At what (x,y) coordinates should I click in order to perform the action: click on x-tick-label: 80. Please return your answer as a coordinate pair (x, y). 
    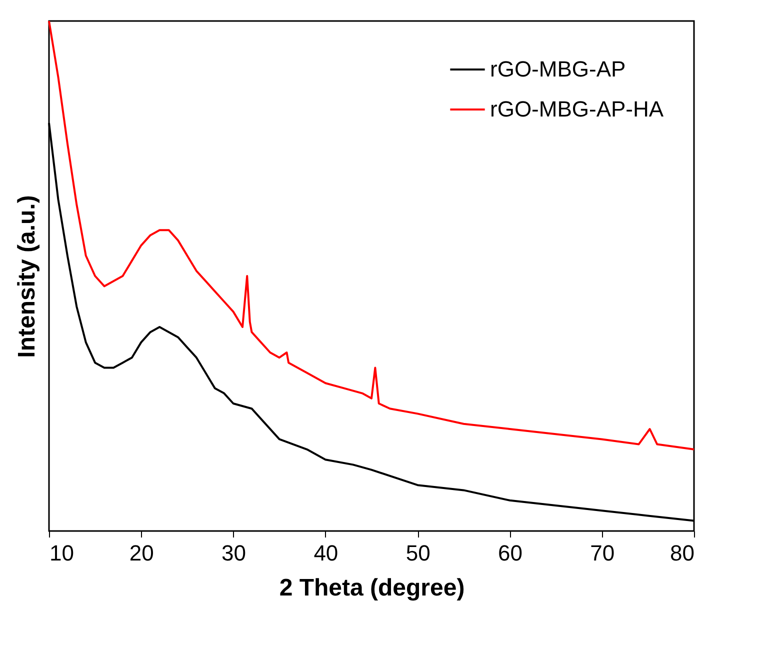
    Looking at the image, I should click on (682, 553).